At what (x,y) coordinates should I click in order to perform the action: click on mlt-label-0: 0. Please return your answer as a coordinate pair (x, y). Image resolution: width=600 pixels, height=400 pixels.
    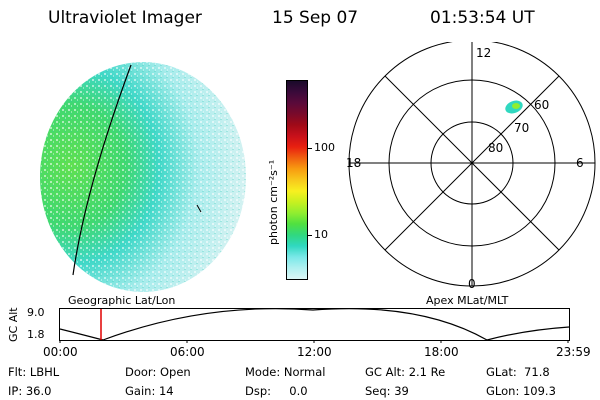
    Looking at the image, I should click on (472, 284).